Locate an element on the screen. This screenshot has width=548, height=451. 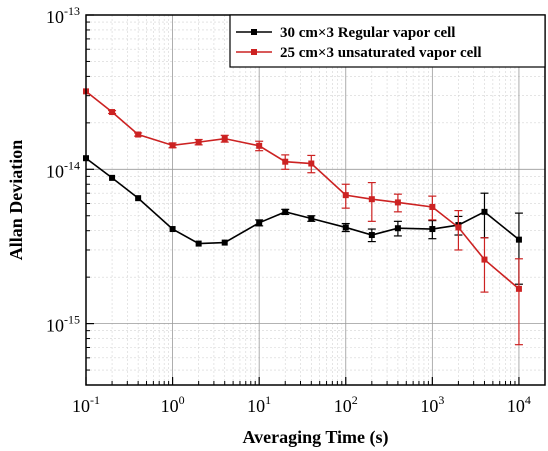
legend-item-2: 25 cm×3 unsaturated vapor cell is located at coordinates (359, 53).